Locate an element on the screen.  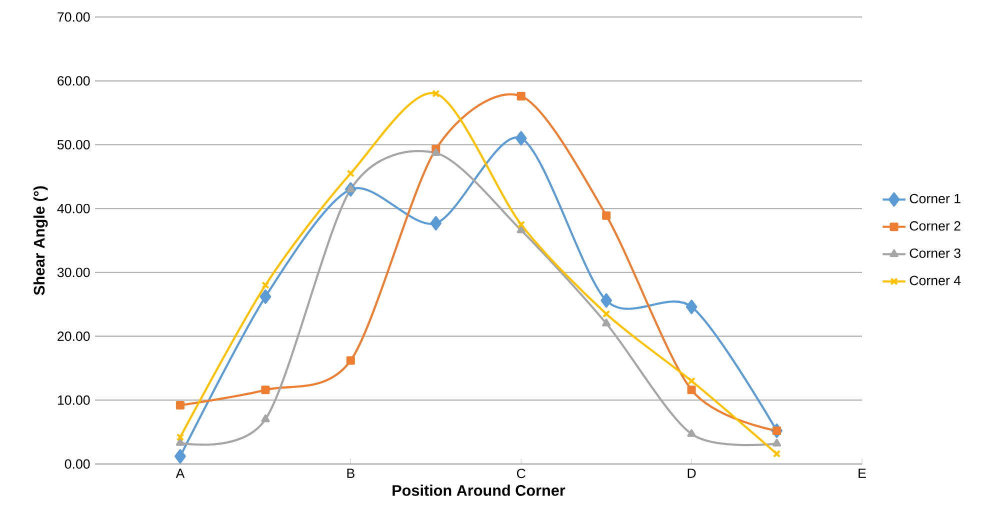
y-tick-label: 50.00 is located at coordinates (73, 145).